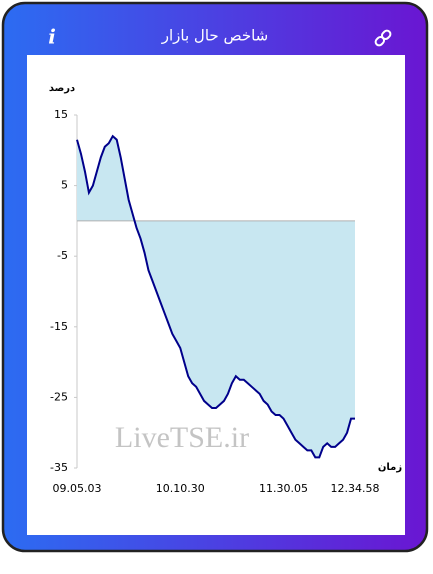  What do you see at coordinates (182, 437) in the screenshot?
I see `watermark: LiveTSE.ir` at bounding box center [182, 437].